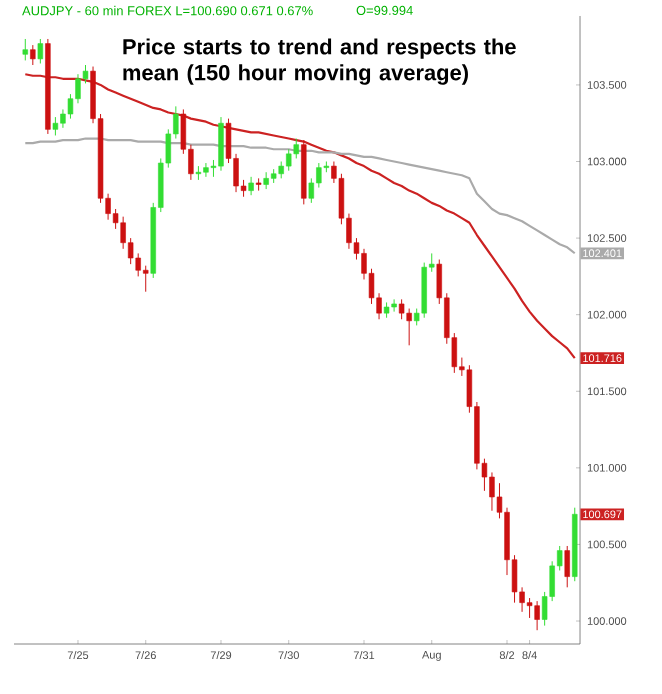 The height and width of the screenshot is (694, 662). Describe the element at coordinates (319, 61) in the screenshot. I see `text: Price starts to trend and respects the mean (150 hour moving average)` at that location.